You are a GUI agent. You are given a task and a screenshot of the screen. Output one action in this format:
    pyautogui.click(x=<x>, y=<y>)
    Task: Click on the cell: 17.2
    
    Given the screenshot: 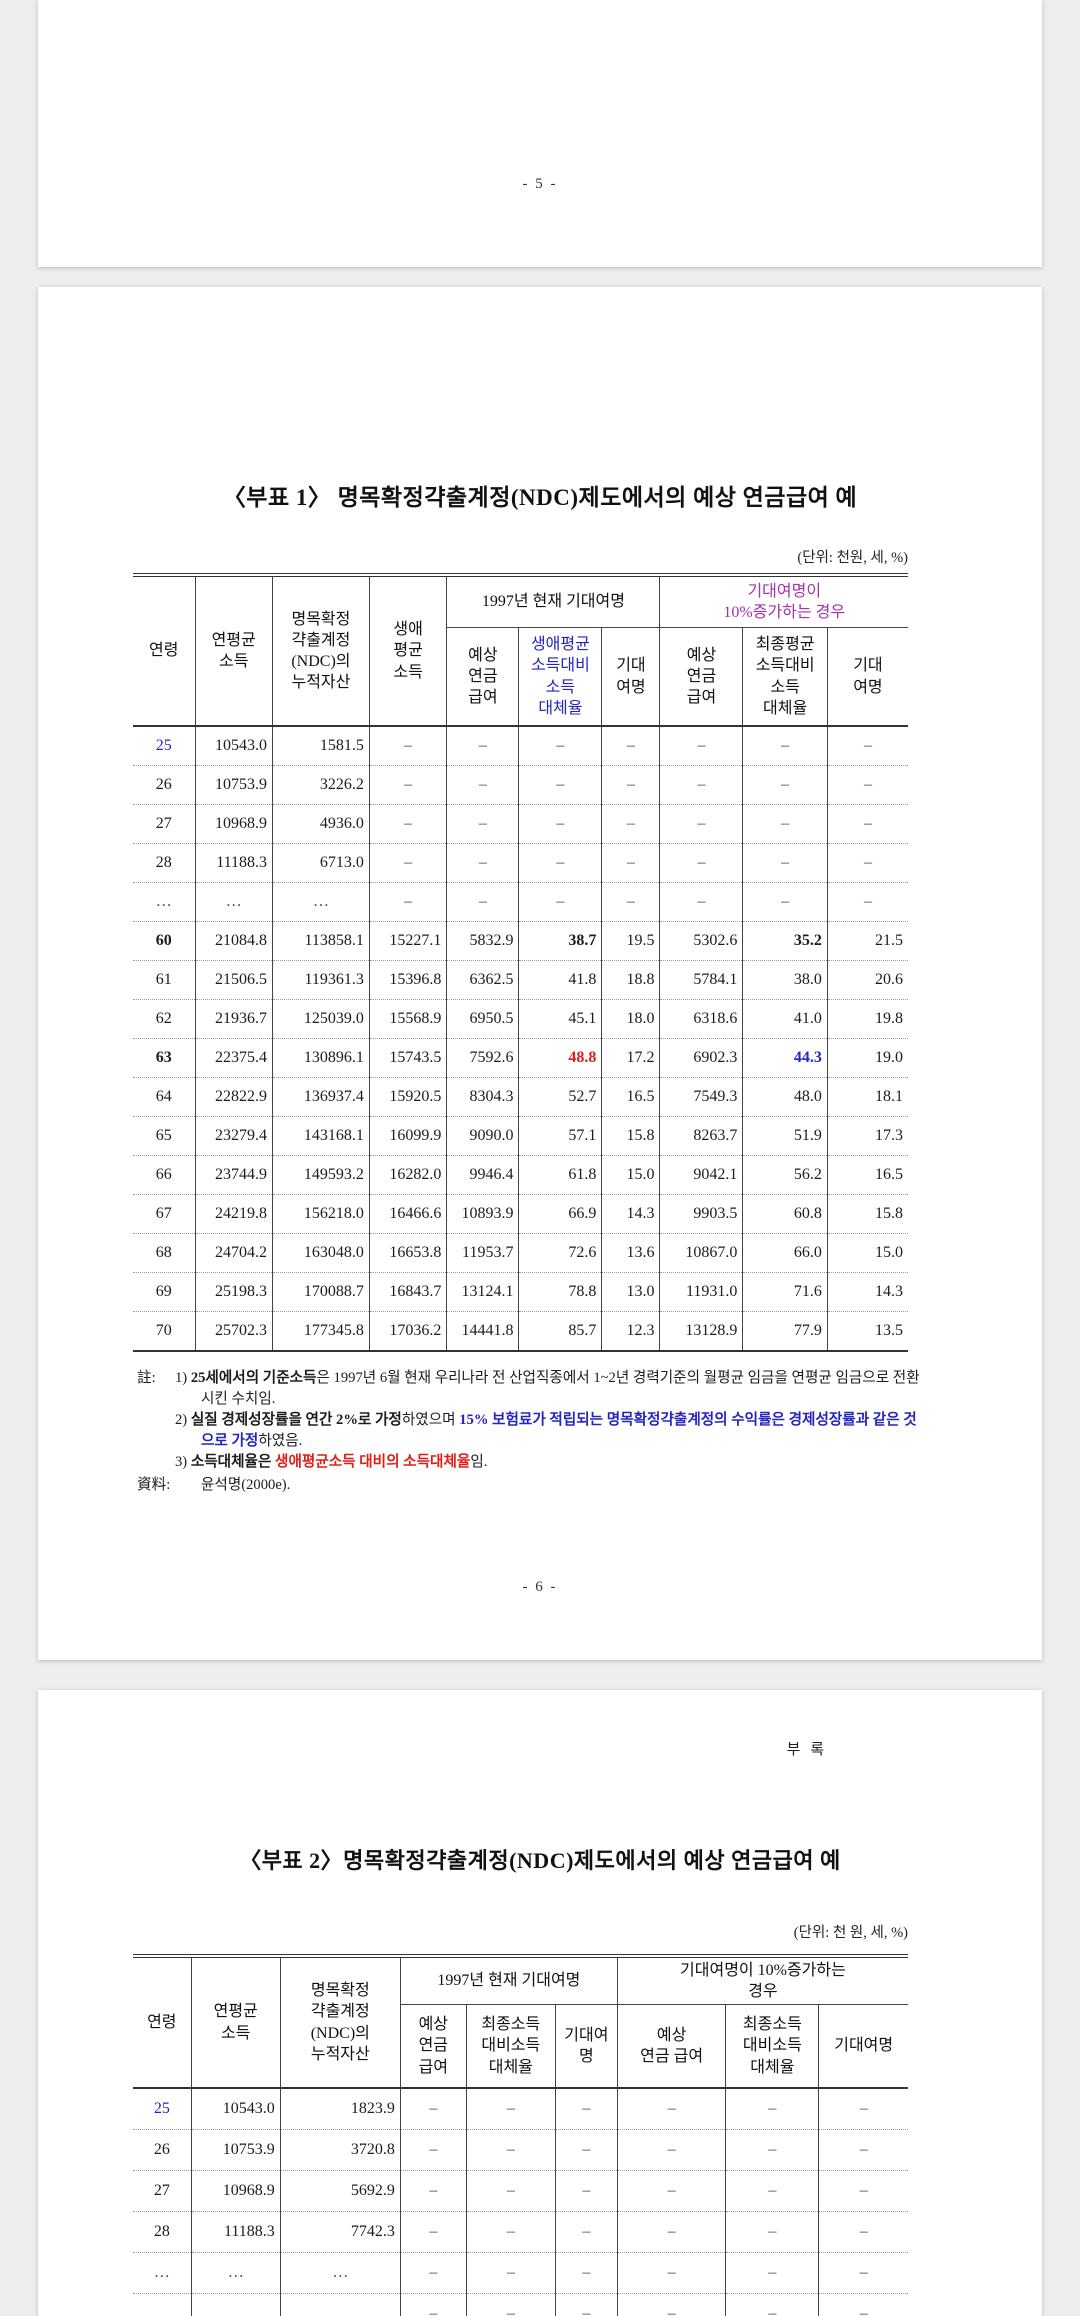 What is the action you would take?
    pyautogui.click(x=630, y=1058)
    